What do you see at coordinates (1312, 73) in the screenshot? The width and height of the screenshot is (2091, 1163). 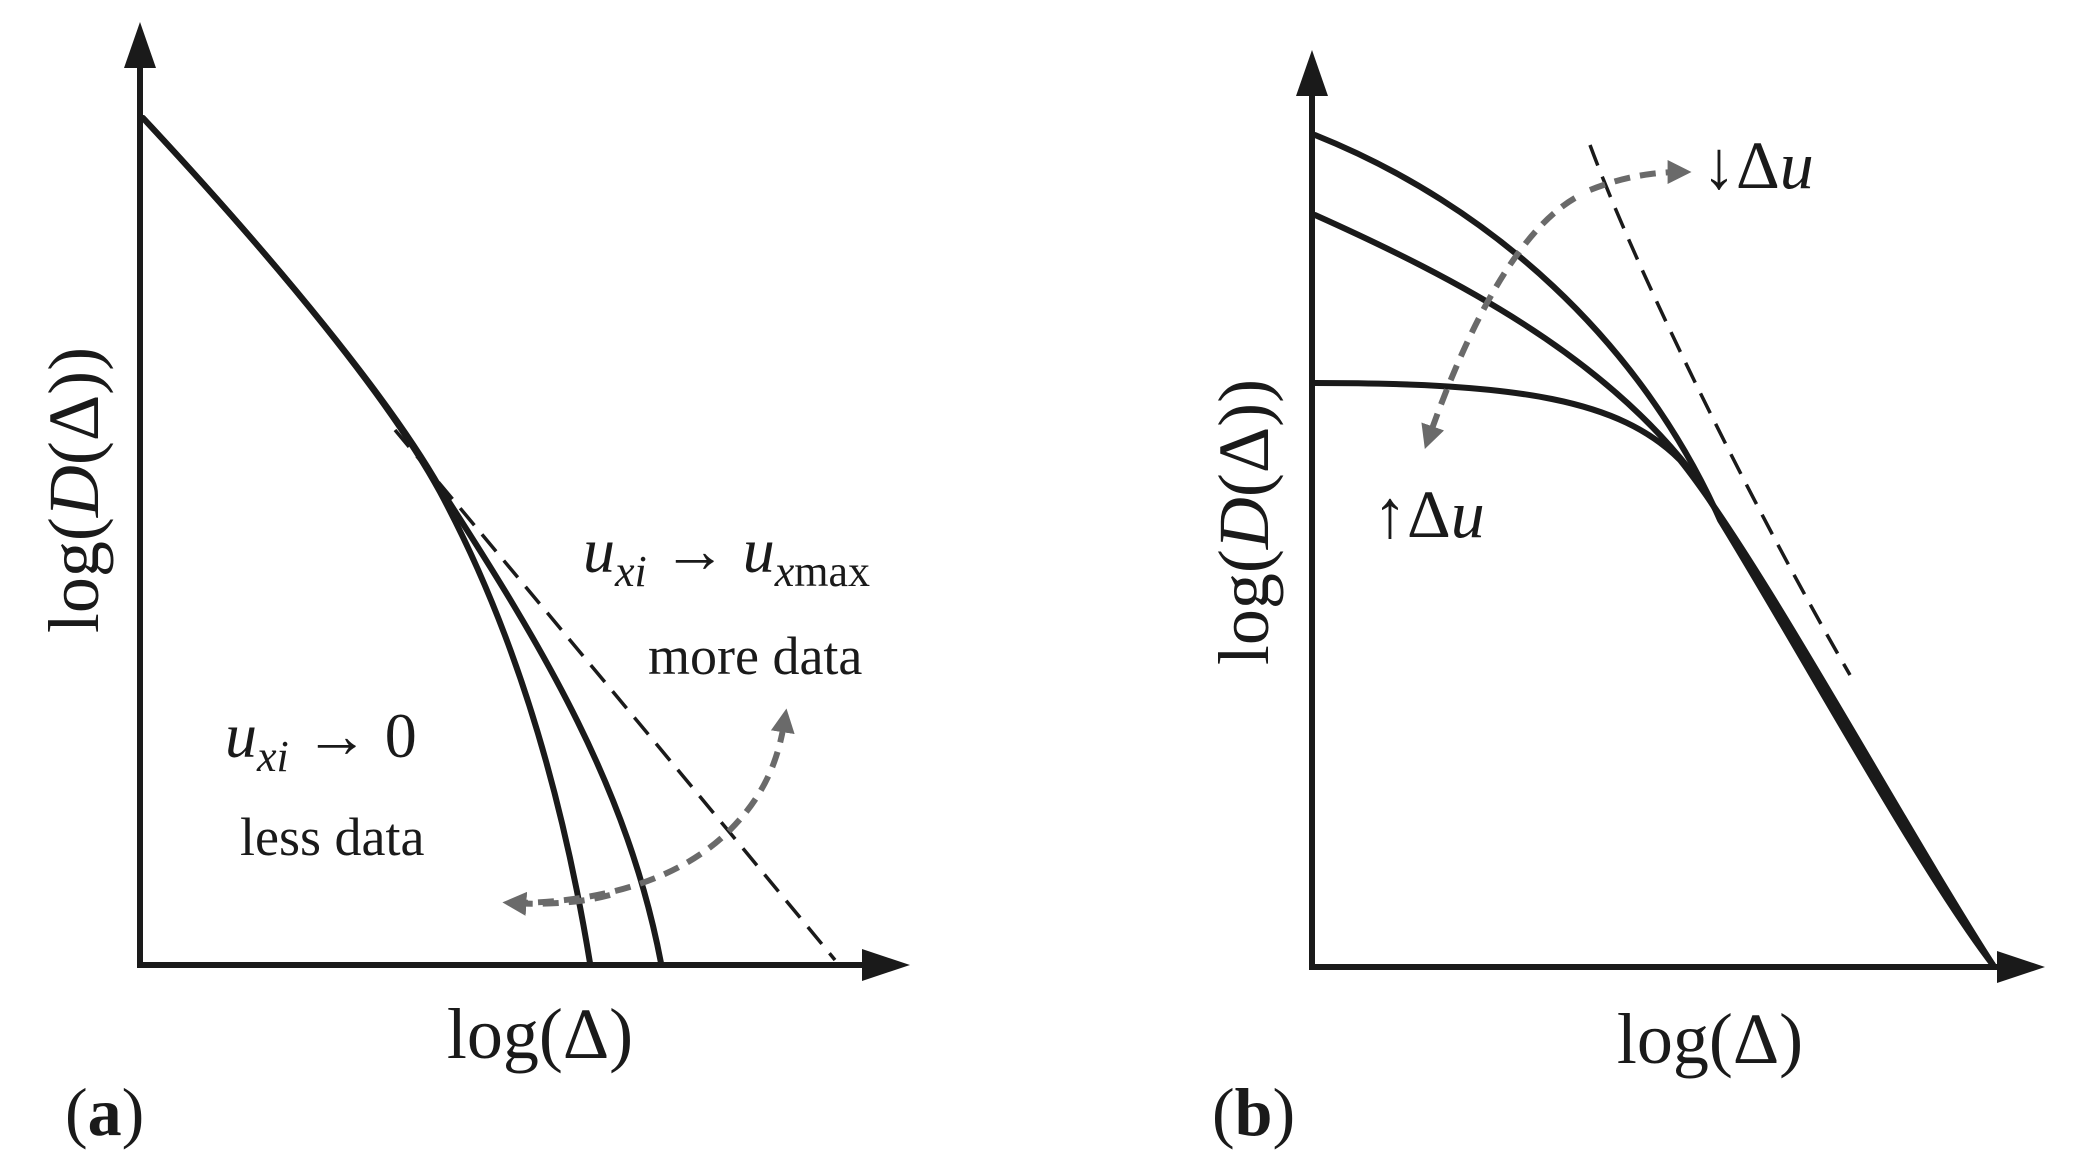 I see `panel-b-y-arrowhead` at bounding box center [1312, 73].